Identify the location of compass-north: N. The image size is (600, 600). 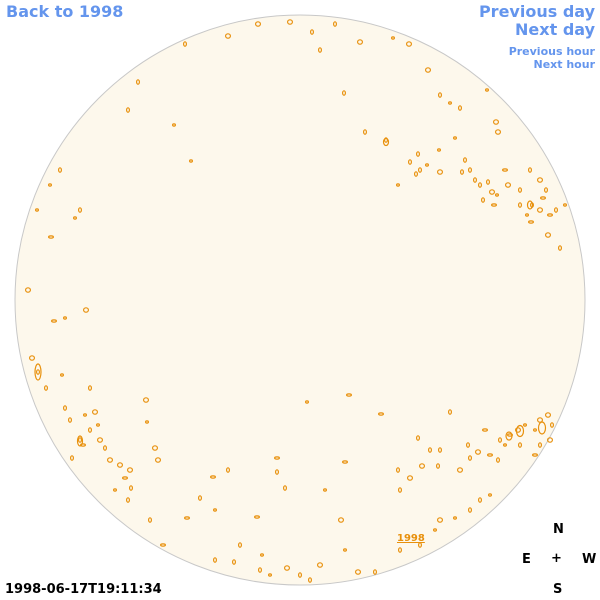
(558, 529).